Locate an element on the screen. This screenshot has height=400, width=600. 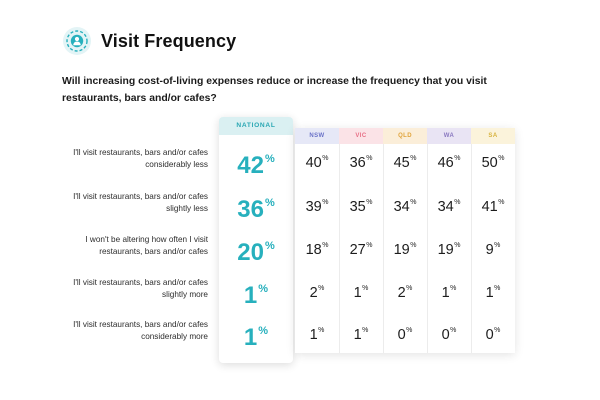
state-value-vic: 36% is located at coordinates (361, 163).